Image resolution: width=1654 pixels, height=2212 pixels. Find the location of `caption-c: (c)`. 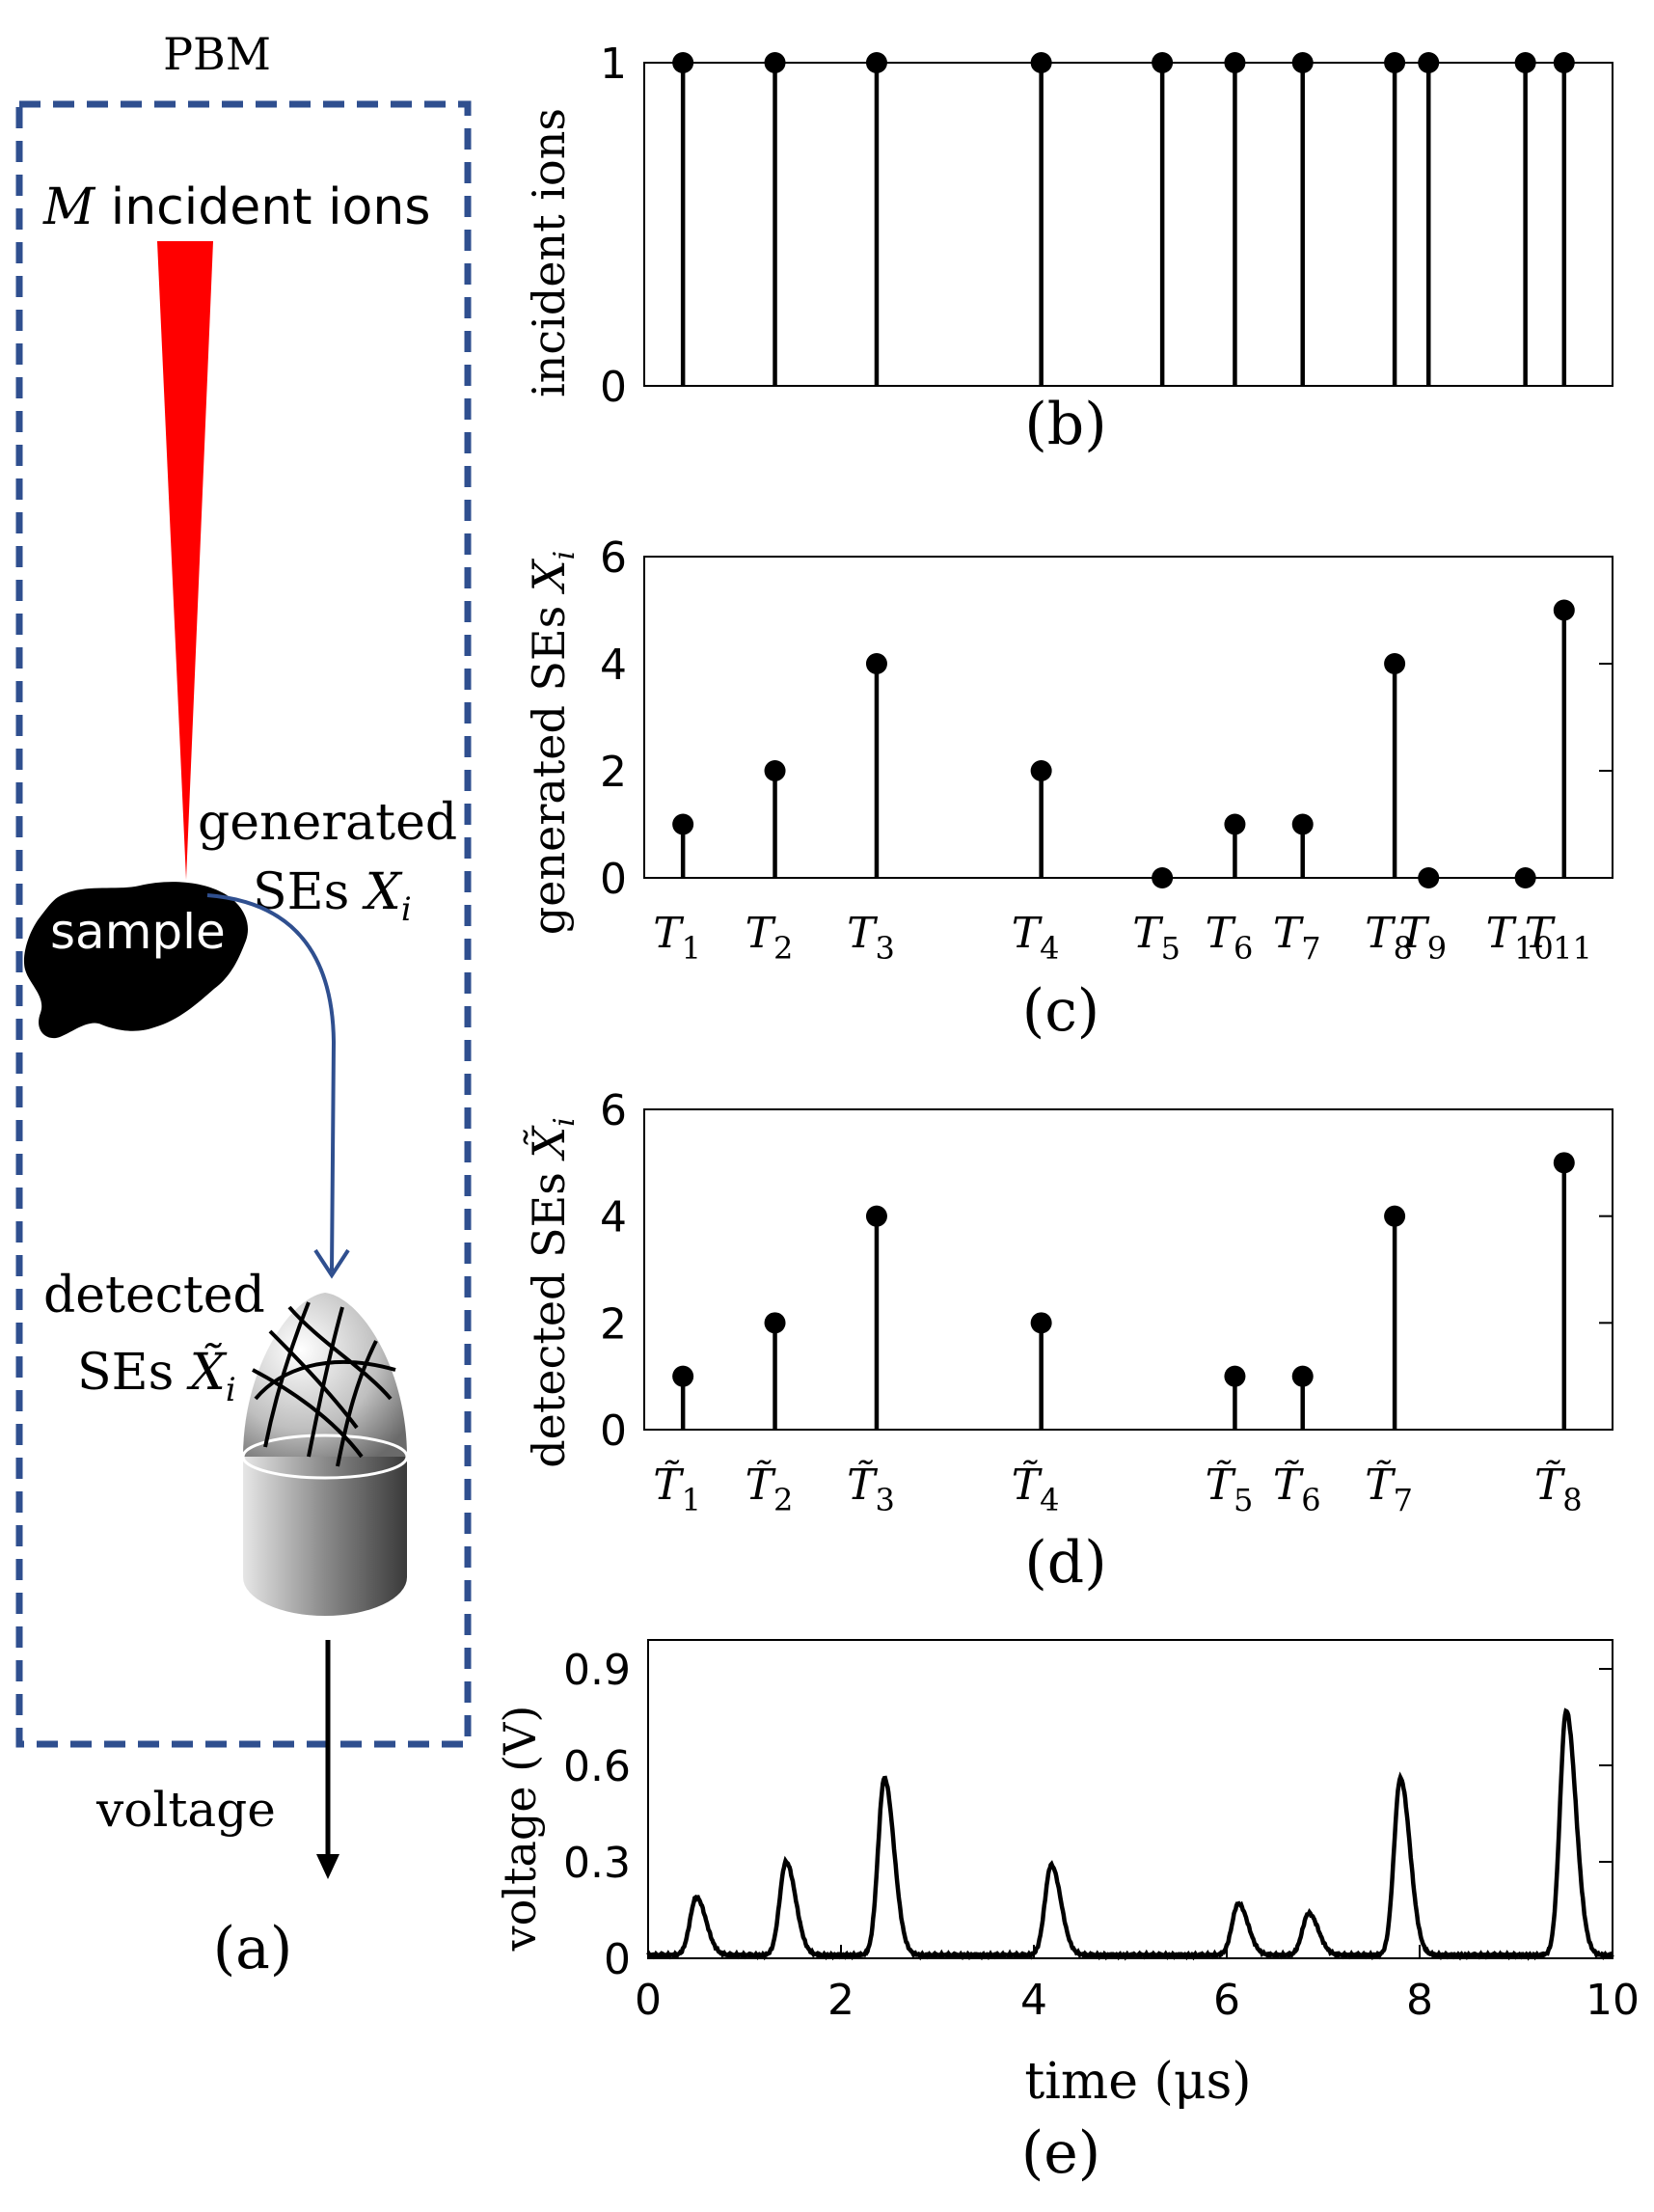

caption-c: (c) is located at coordinates (1060, 1011).